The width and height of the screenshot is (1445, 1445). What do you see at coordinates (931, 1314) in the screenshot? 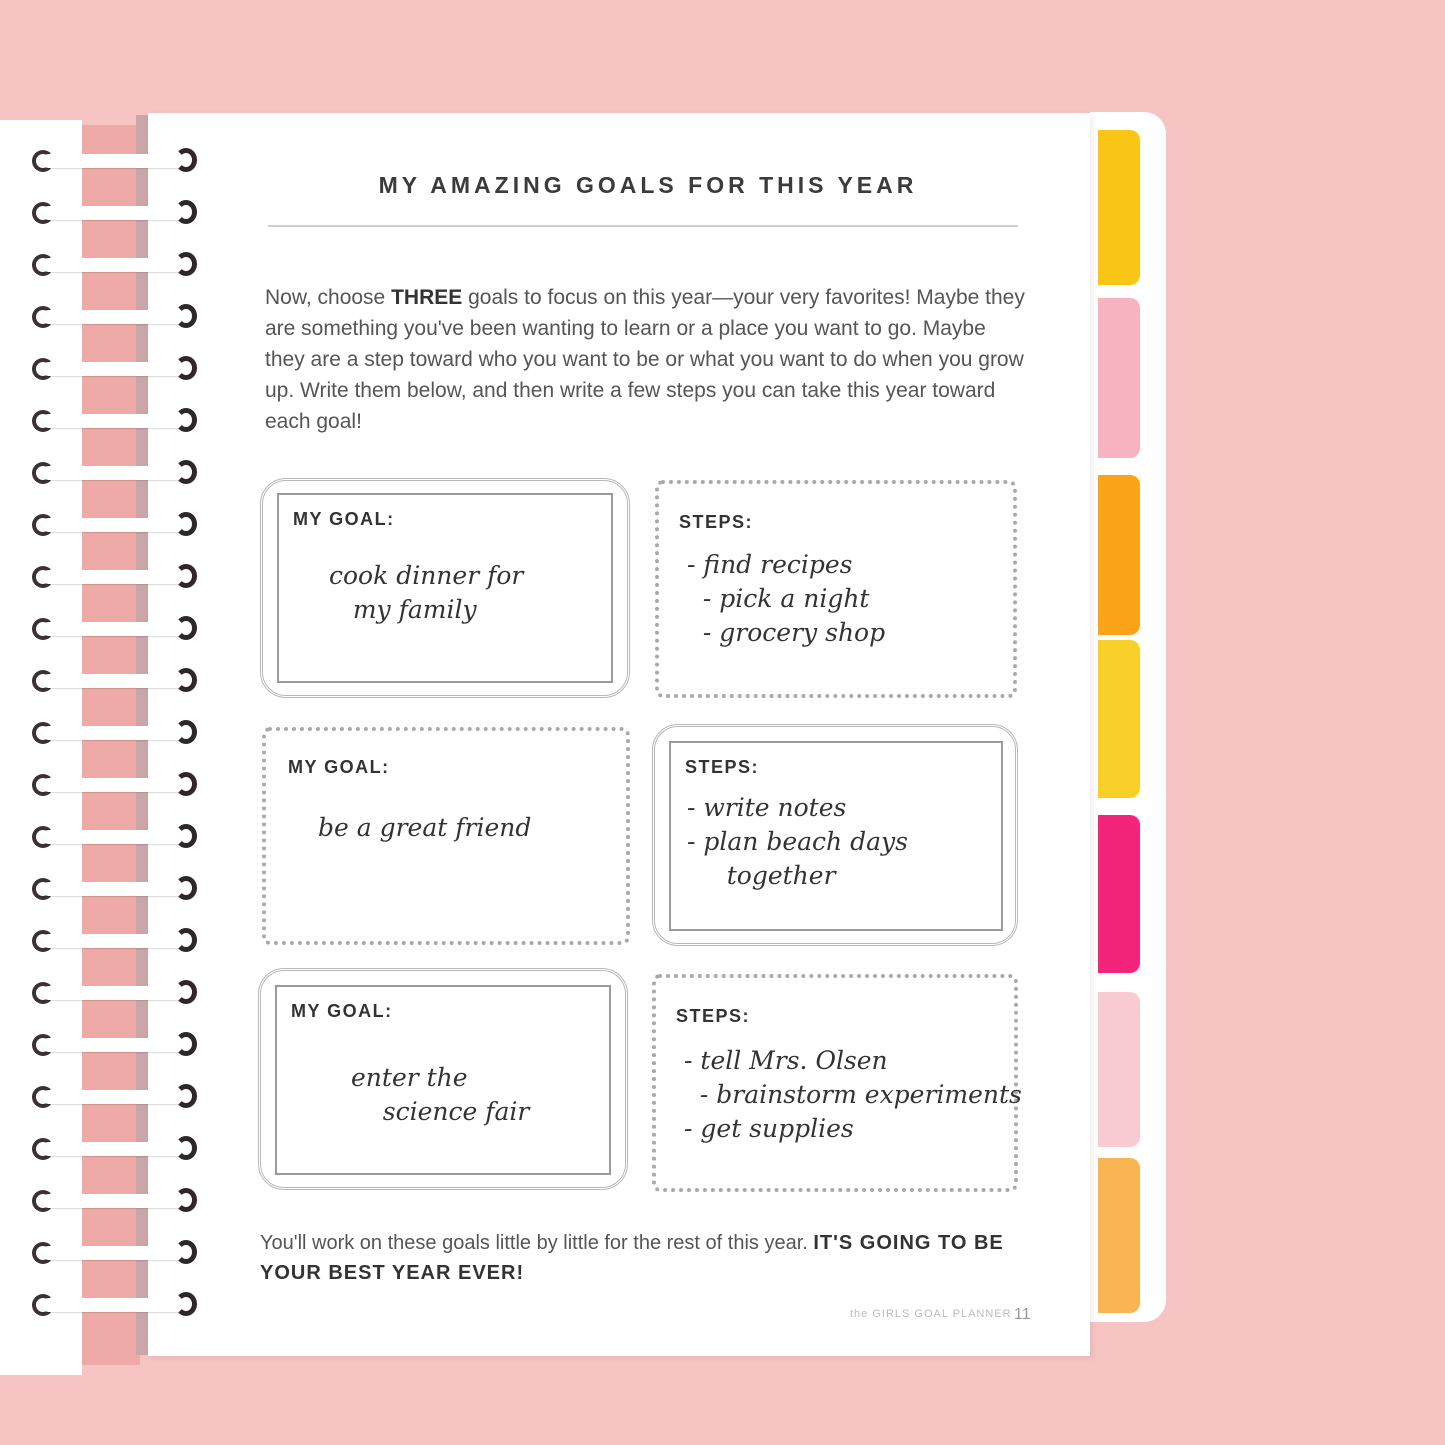
I see `footer-brand: the GIRLS GOAL PLANNER` at bounding box center [931, 1314].